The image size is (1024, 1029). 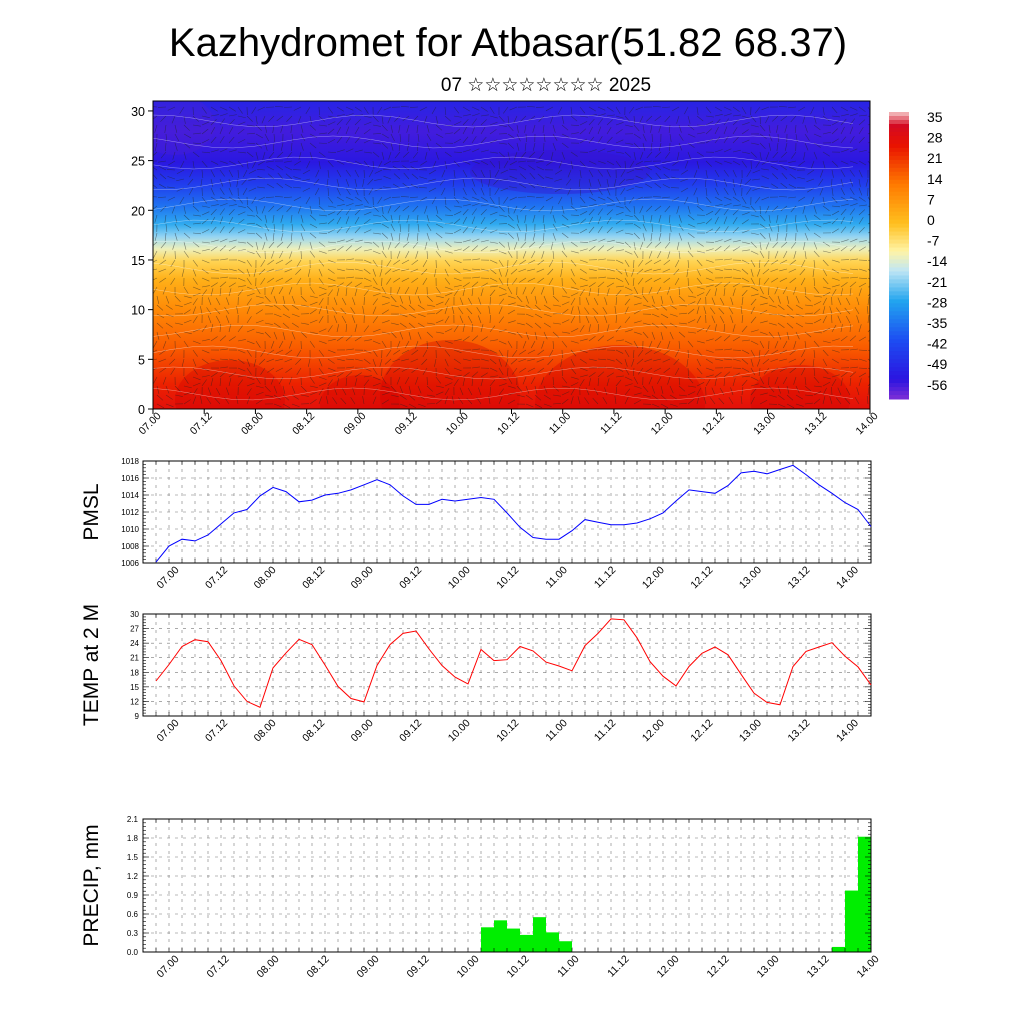 What do you see at coordinates (507, 512) in the screenshot?
I see `pmsl-grid` at bounding box center [507, 512].